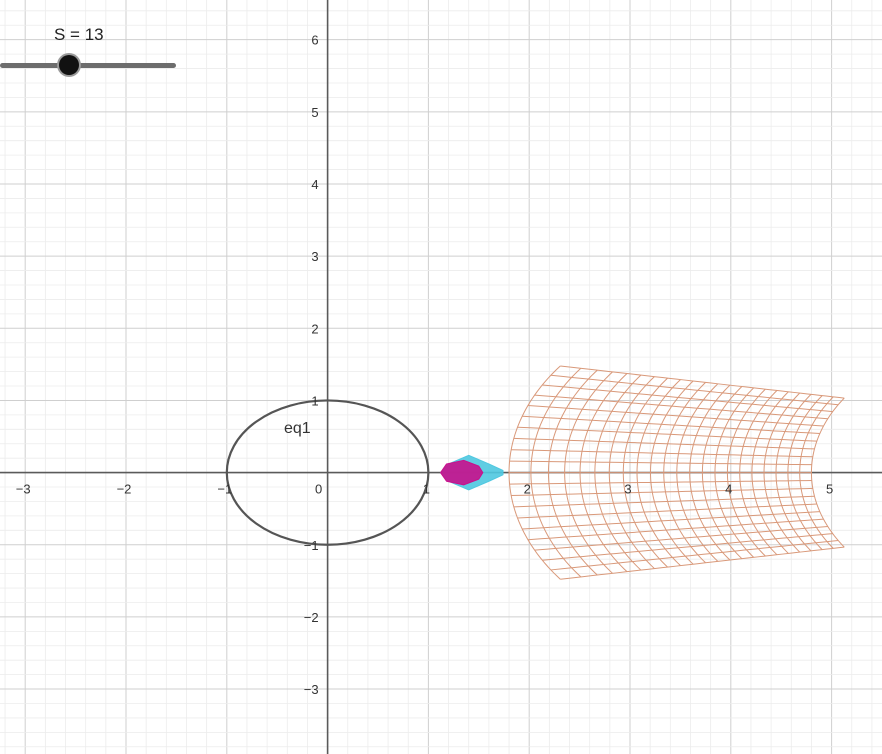 Image resolution: width=882 pixels, height=754 pixels. What do you see at coordinates (95, 55) in the screenshot?
I see `slider-s: S = 13` at bounding box center [95, 55].